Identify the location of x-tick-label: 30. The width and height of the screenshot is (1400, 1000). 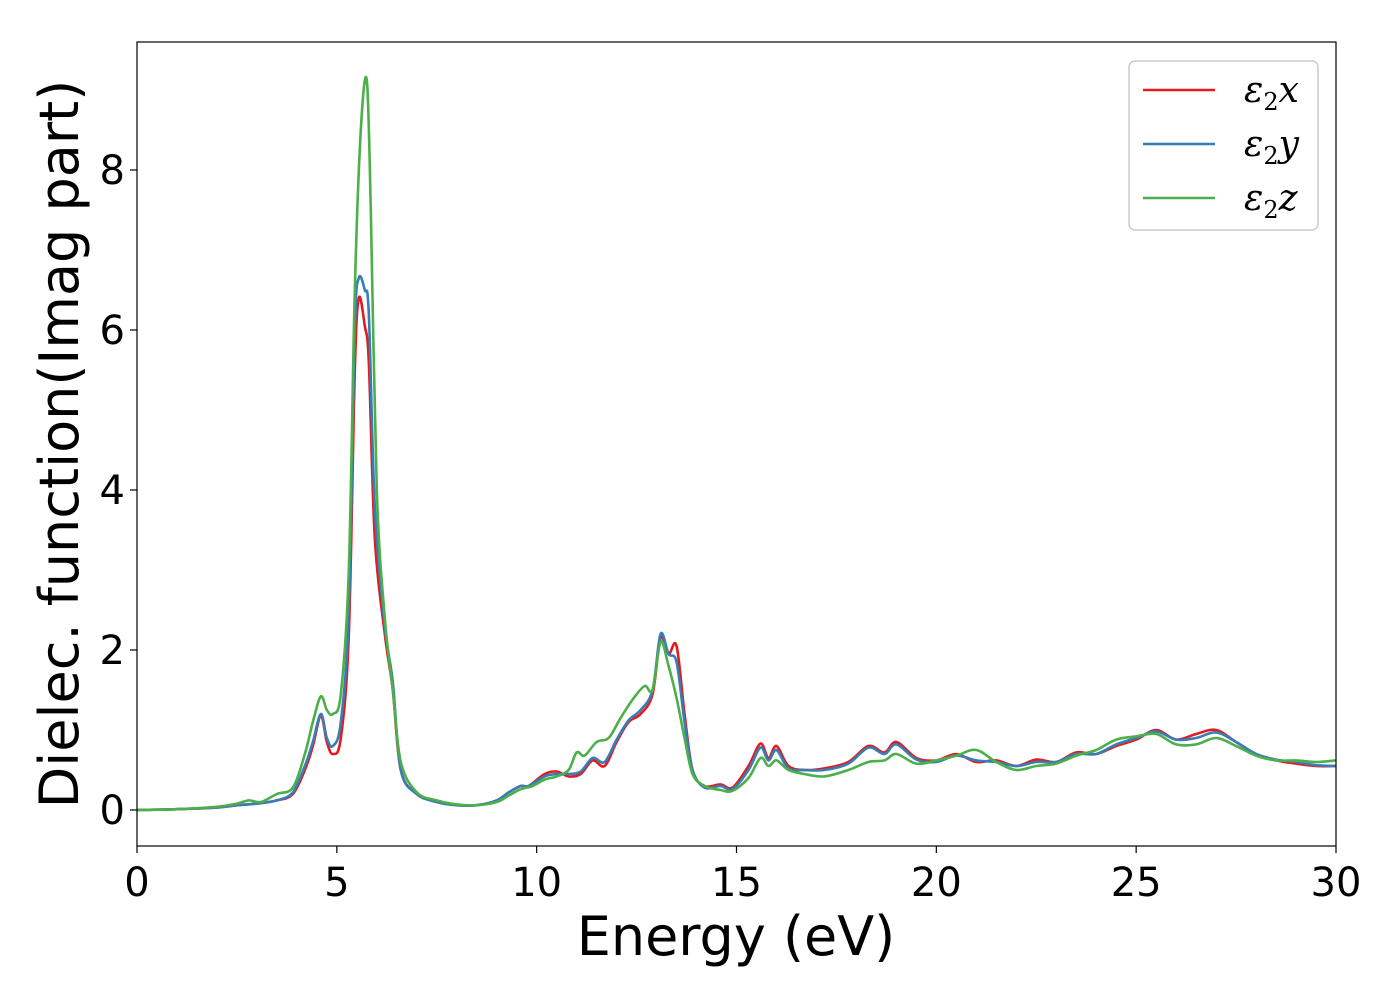
(1336, 883).